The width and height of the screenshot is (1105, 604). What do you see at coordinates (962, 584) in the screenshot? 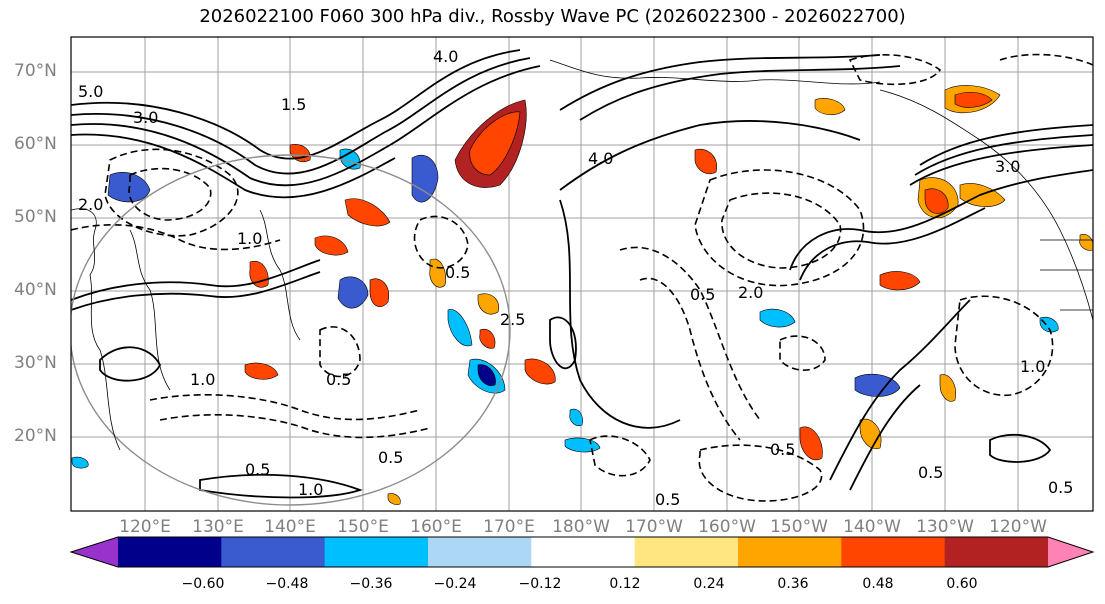
I see `colorbar-tick-label: 0.60` at bounding box center [962, 584].